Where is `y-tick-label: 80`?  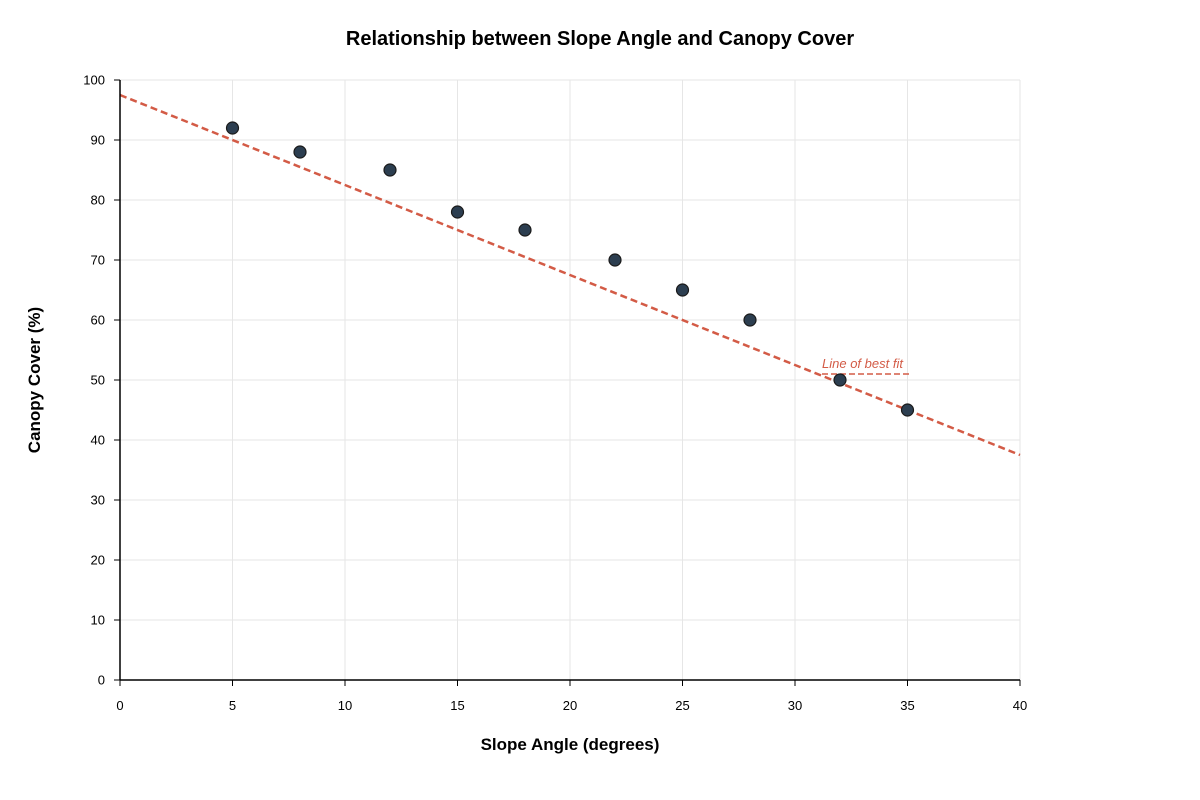 y-tick-label: 80 is located at coordinates (98, 200).